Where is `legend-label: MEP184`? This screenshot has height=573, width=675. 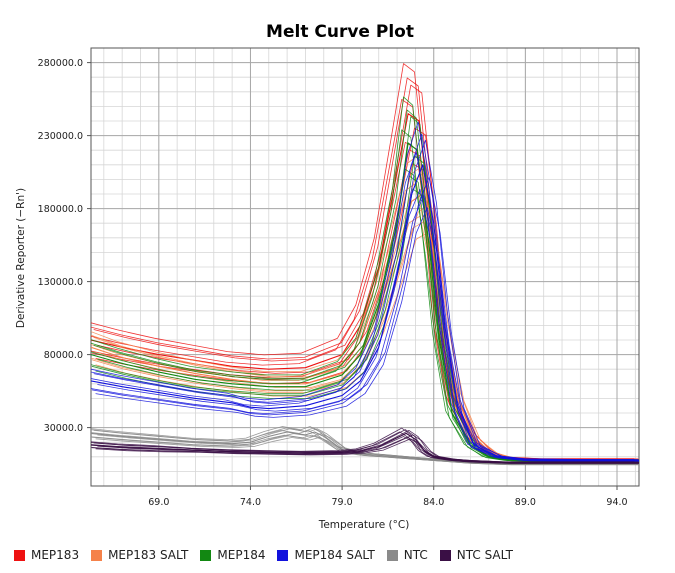
legend-label: MEP184 is located at coordinates (241, 555).